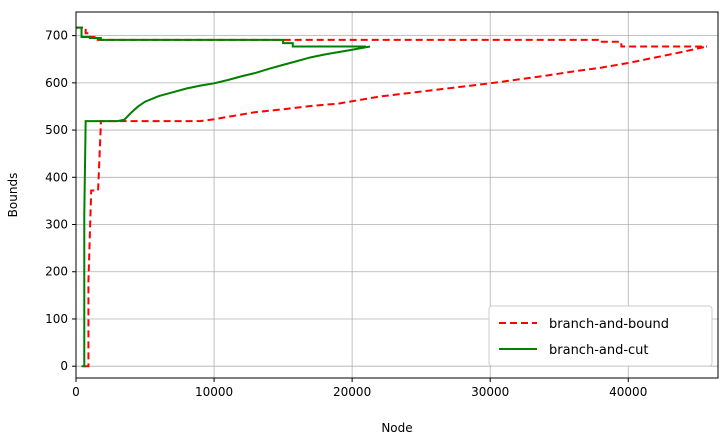 The width and height of the screenshot is (726, 436). Describe the element at coordinates (214, 392) in the screenshot. I see `x-tick-label: 10000` at that location.